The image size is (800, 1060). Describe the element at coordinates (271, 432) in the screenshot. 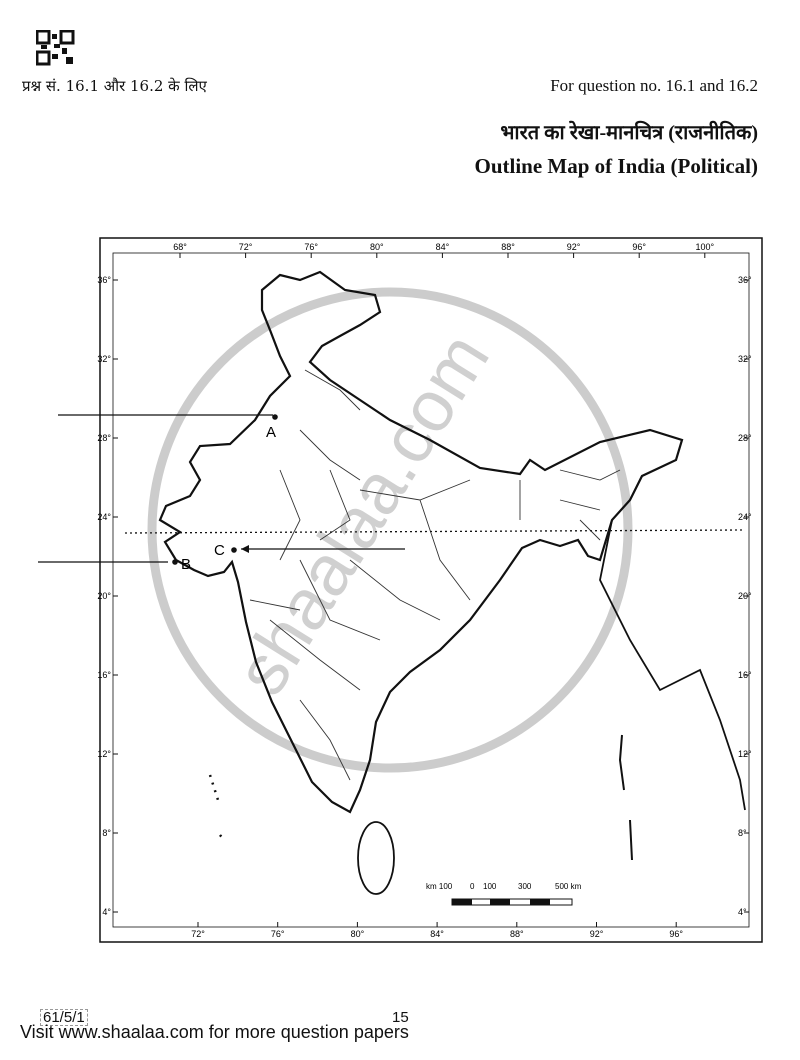

I see `point-a-label: A` at that location.